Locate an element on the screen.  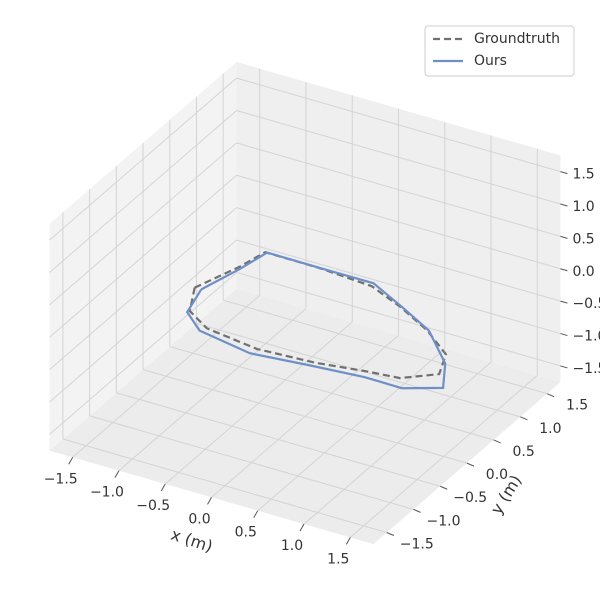
legend-label: Groundtruth is located at coordinates (517, 39).